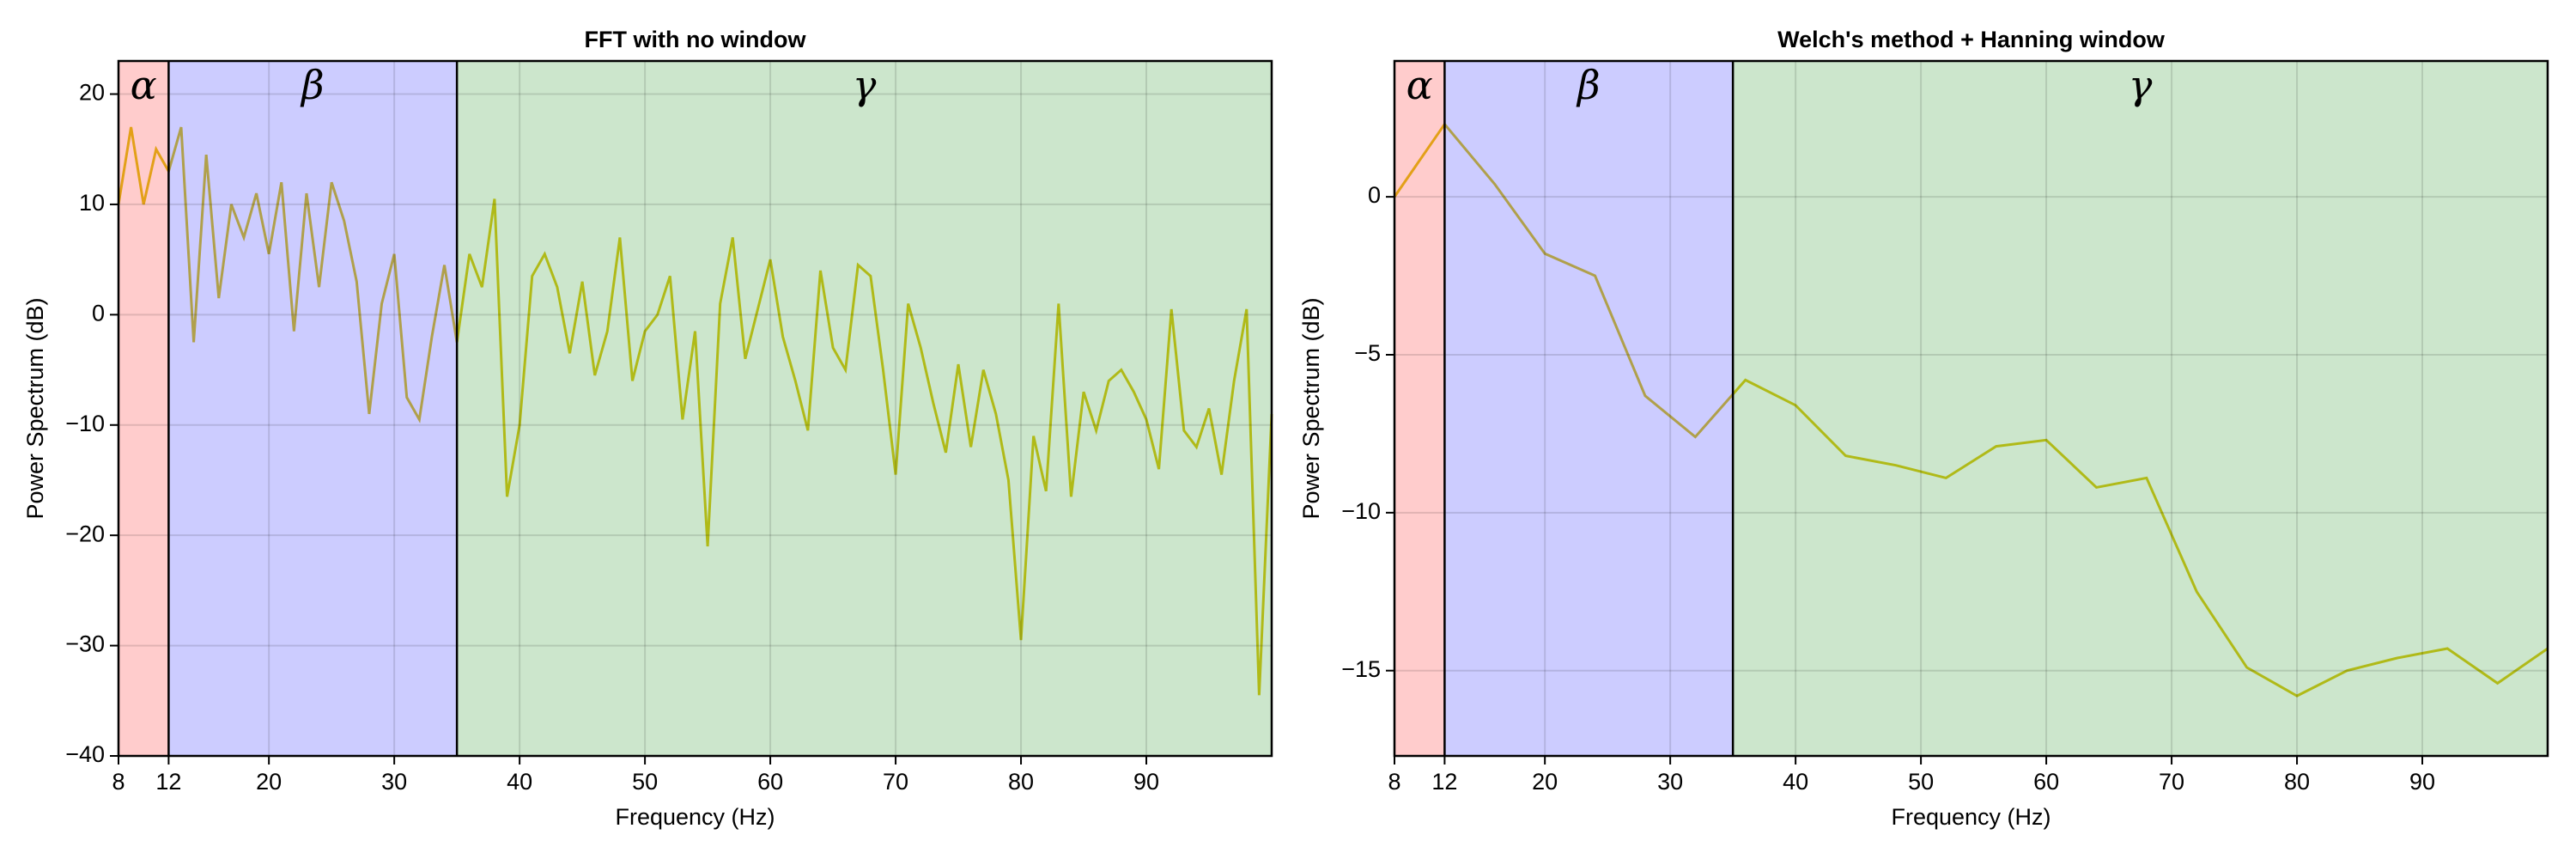 The width and height of the screenshot is (2576, 859). What do you see at coordinates (1361, 669) in the screenshot?
I see `y-tick-label: −15` at bounding box center [1361, 669].